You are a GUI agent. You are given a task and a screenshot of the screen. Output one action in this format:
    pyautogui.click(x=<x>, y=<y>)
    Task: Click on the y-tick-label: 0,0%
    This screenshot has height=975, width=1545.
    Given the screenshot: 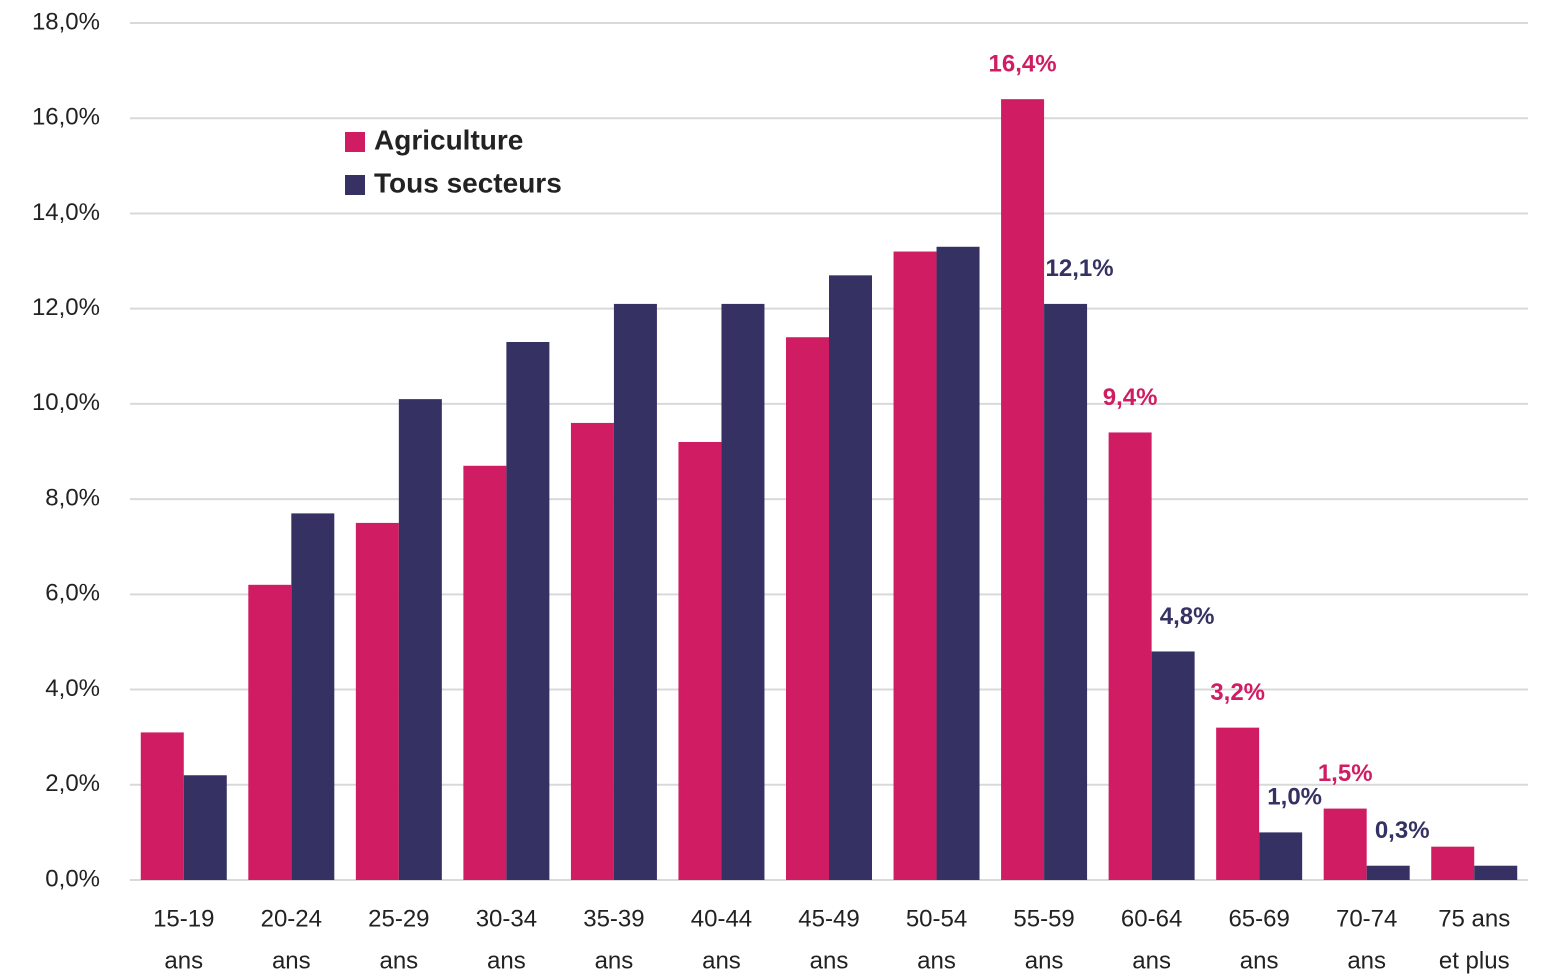 What is the action you would take?
    pyautogui.click(x=72, y=878)
    